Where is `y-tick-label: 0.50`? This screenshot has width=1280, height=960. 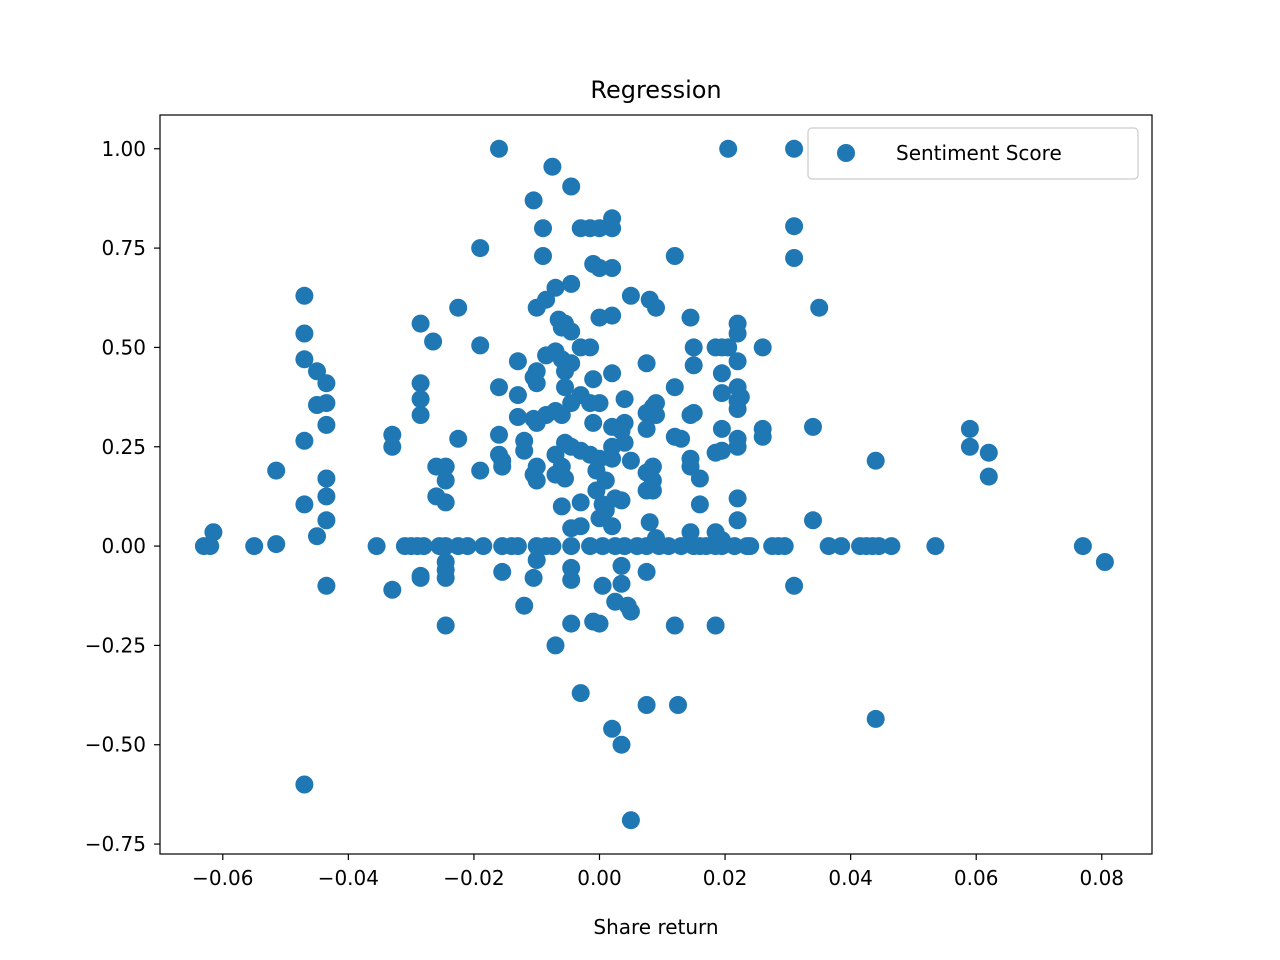
y-tick-label: 0.50 is located at coordinates (123, 347).